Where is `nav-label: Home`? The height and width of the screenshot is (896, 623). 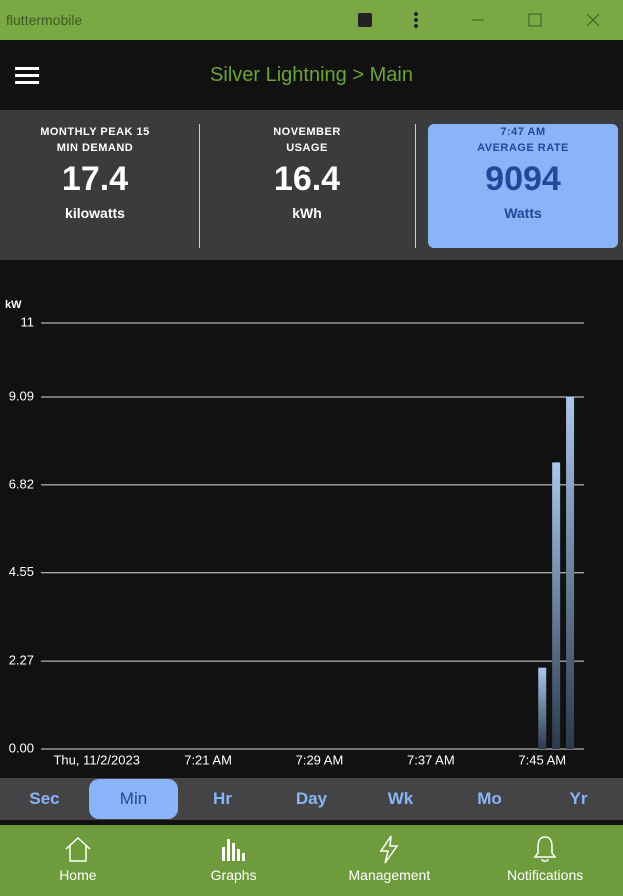 nav-label: Home is located at coordinates (78, 875).